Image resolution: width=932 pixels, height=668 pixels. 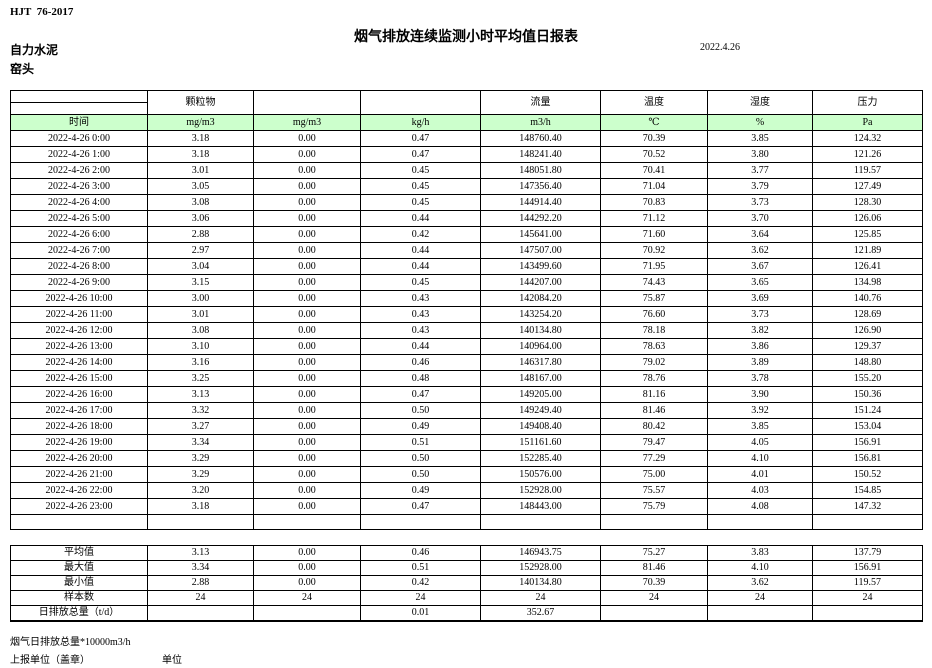 What do you see at coordinates (654, 553) in the screenshot?
I see `value-cell: 75.27` at bounding box center [654, 553].